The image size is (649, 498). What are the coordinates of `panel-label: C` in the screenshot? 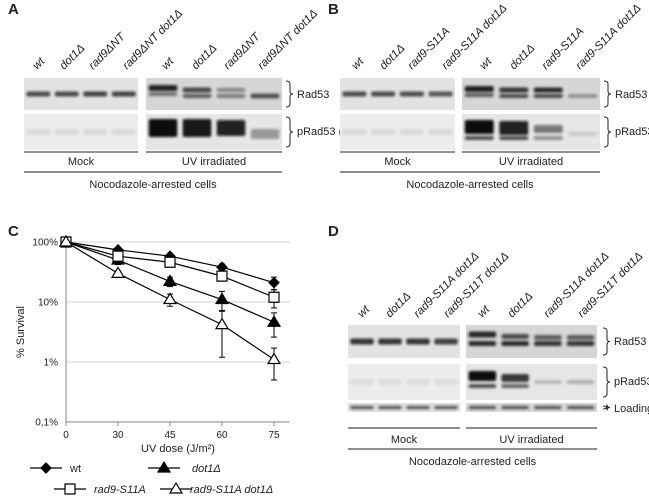 It's located at (13, 231).